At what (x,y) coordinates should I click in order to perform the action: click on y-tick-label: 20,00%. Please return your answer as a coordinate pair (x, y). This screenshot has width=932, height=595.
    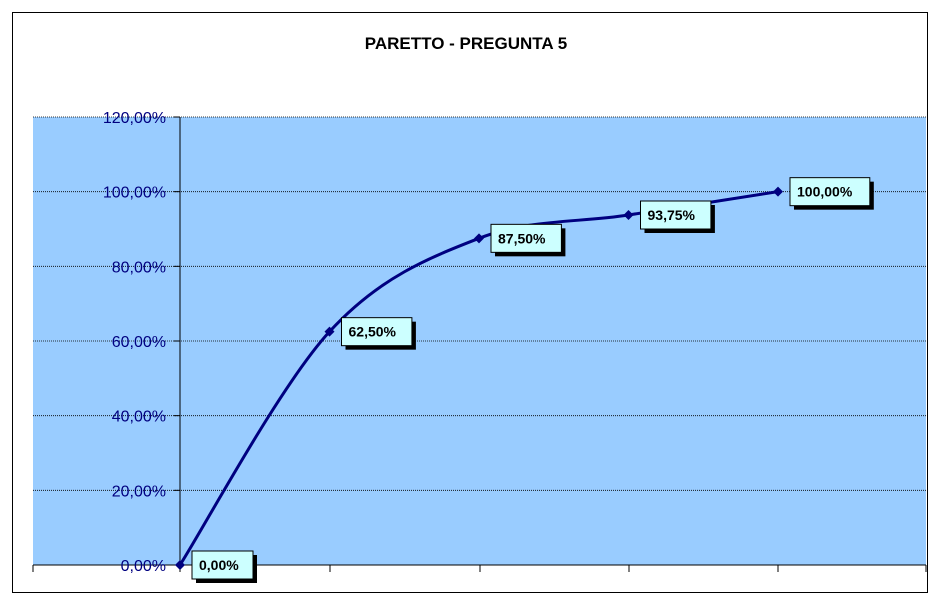
    Looking at the image, I should click on (139, 491).